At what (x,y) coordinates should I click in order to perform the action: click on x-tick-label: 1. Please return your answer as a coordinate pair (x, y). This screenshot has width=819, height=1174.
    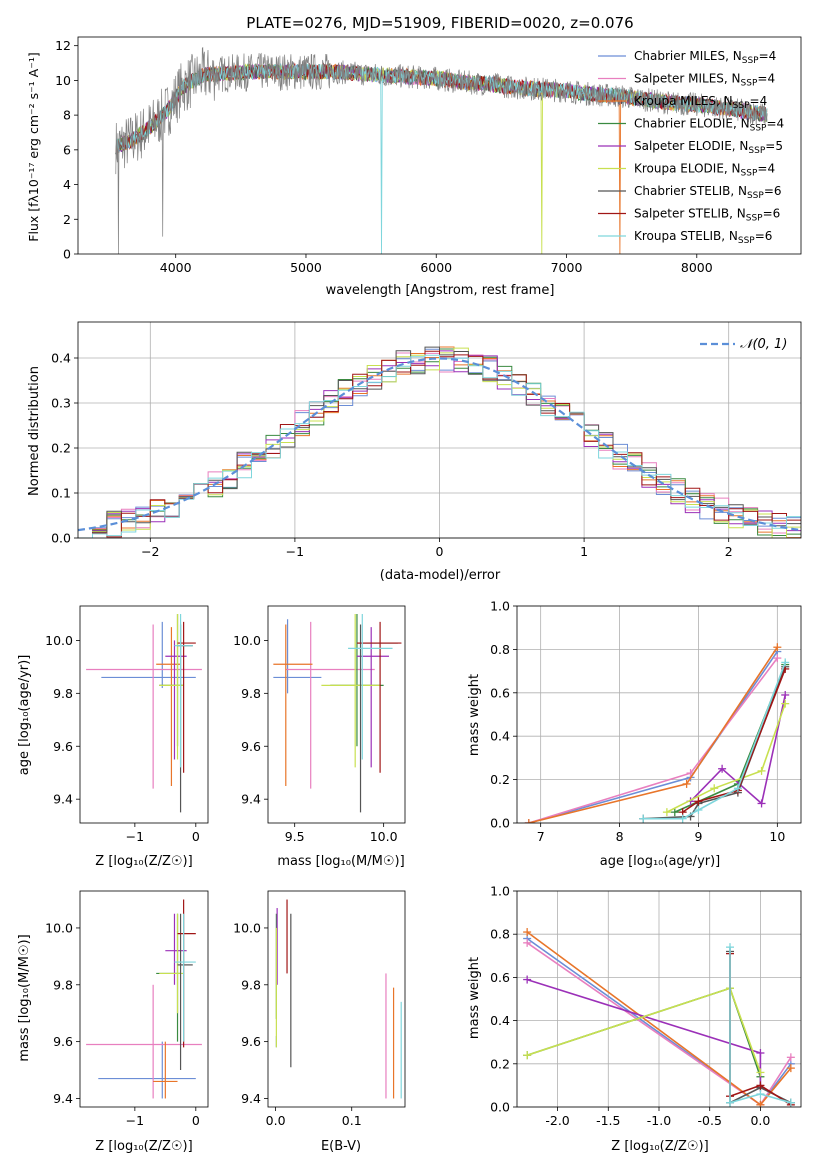
    Looking at the image, I should click on (584, 551).